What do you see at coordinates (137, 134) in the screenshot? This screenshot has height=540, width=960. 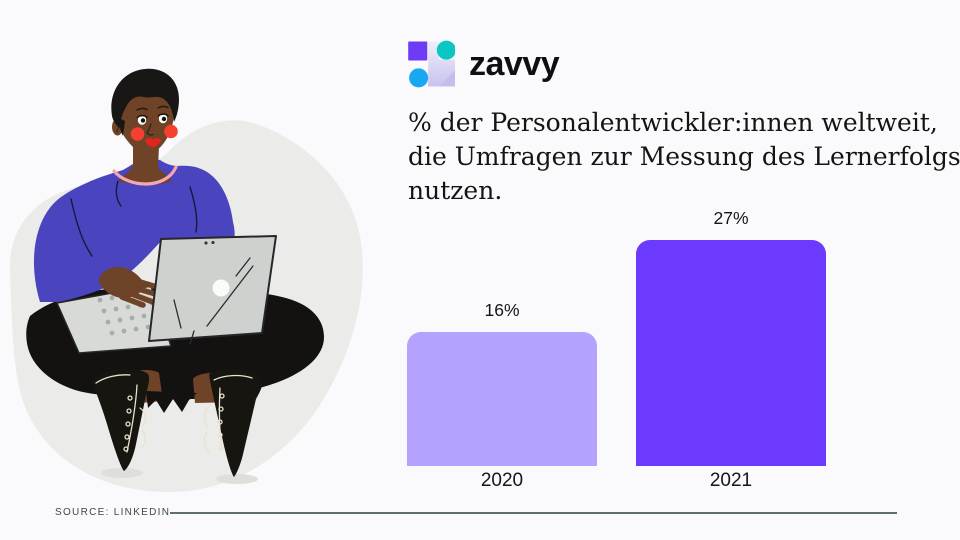 I see `blush-left` at bounding box center [137, 134].